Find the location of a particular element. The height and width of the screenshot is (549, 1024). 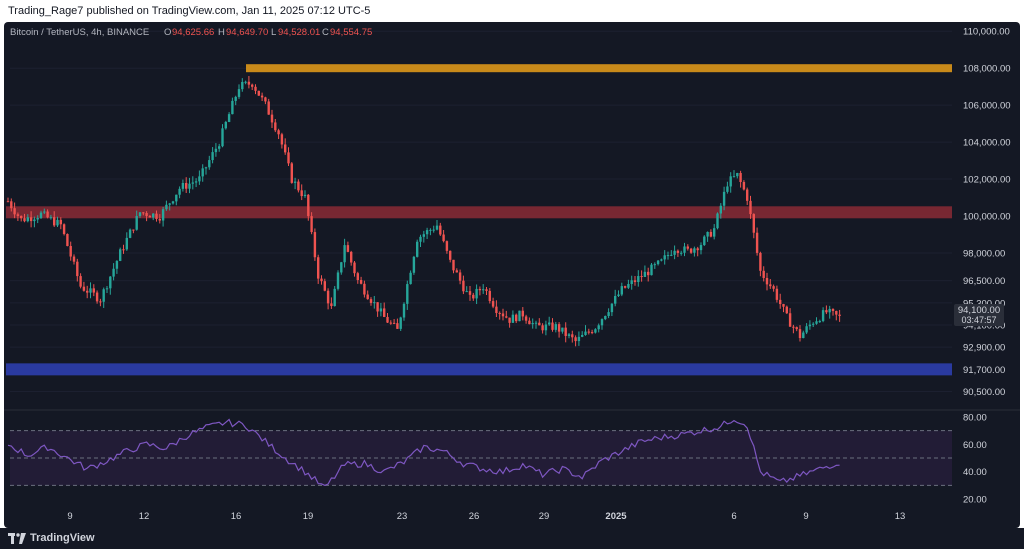

time-tick-label: 9 is located at coordinates (69, 516).